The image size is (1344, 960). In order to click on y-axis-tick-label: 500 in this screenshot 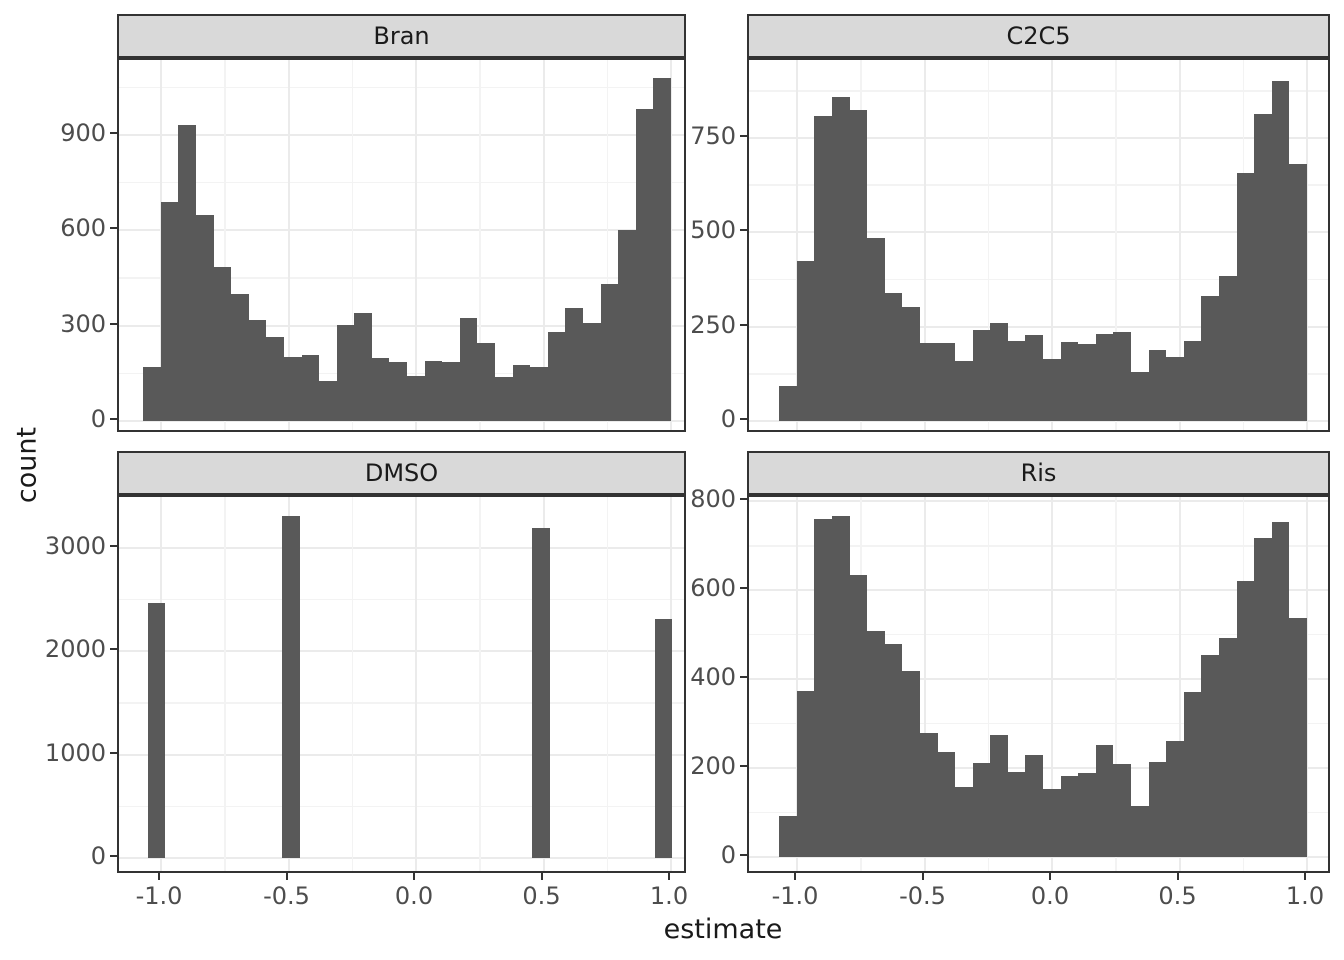, I will do `click(713, 230)`.